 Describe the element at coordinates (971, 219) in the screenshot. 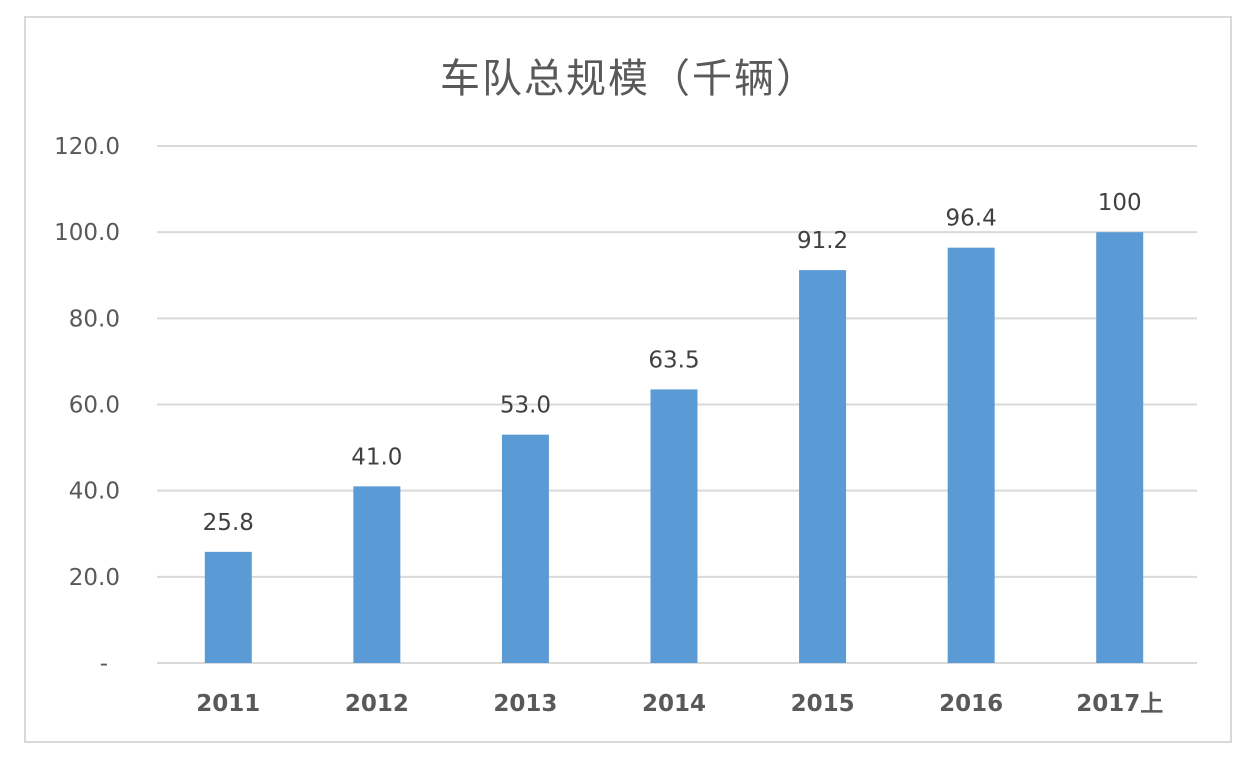

I see `data-label: 96.4` at that location.